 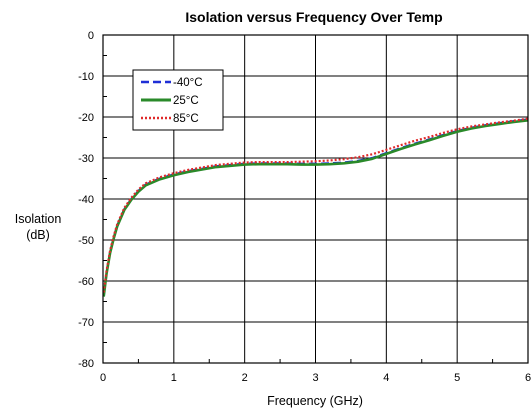 I want to click on legend-label-2: 85°C, so click(x=186, y=119).